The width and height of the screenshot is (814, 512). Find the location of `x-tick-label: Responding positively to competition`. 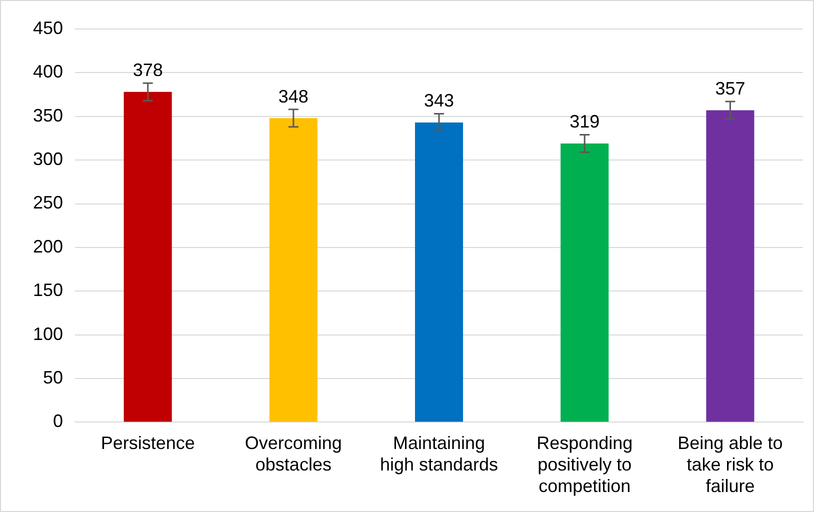

x-tick-label: Responding positively to competition is located at coordinates (584, 464).